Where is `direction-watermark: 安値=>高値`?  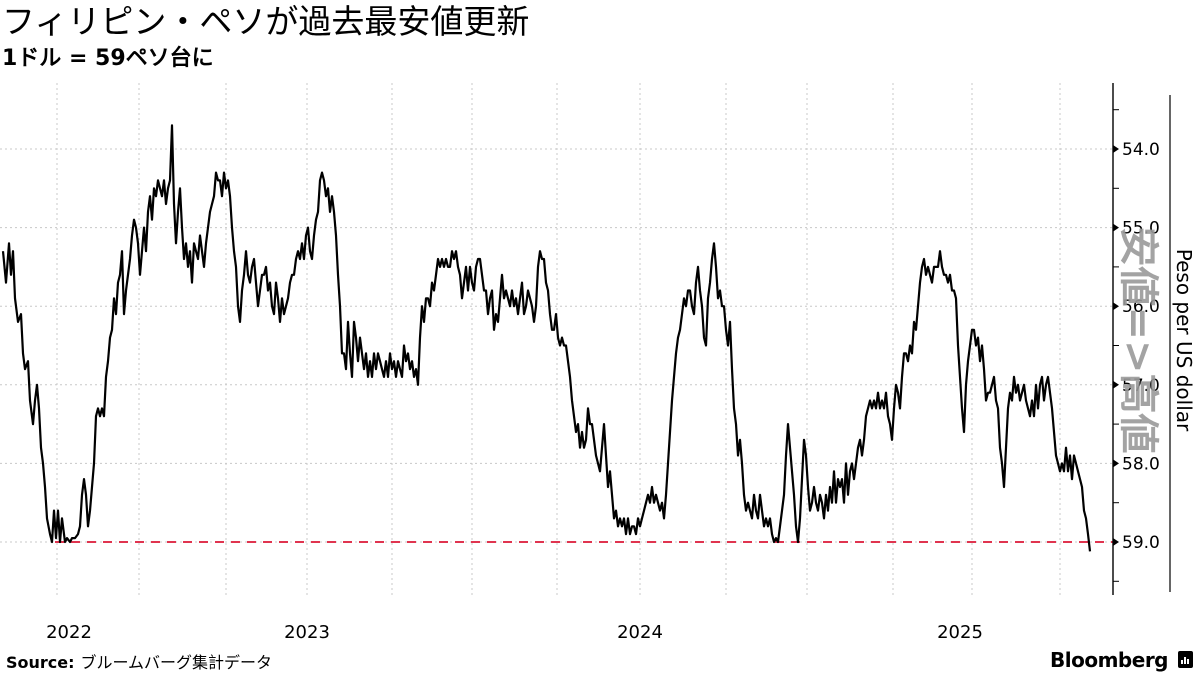
direction-watermark: 安値=>高値 is located at coordinates (1138, 340).